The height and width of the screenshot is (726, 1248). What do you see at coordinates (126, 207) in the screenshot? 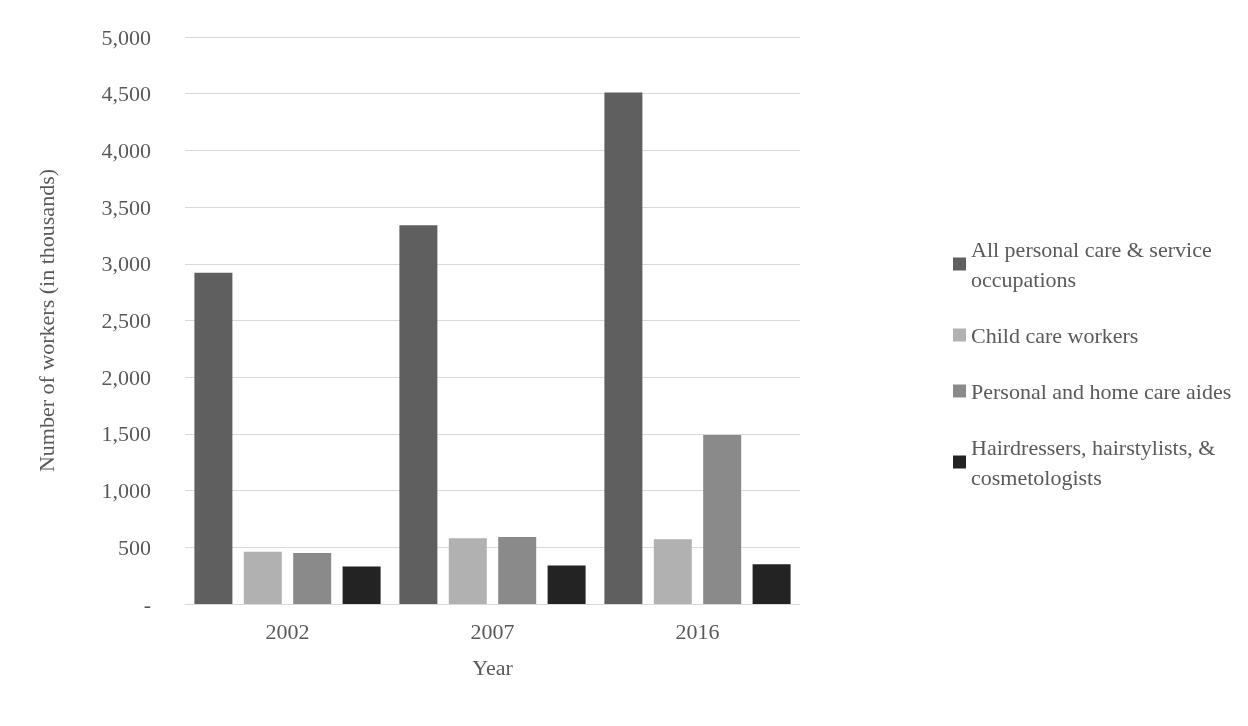
I see `y-tick-label: 3,500` at bounding box center [126, 207].